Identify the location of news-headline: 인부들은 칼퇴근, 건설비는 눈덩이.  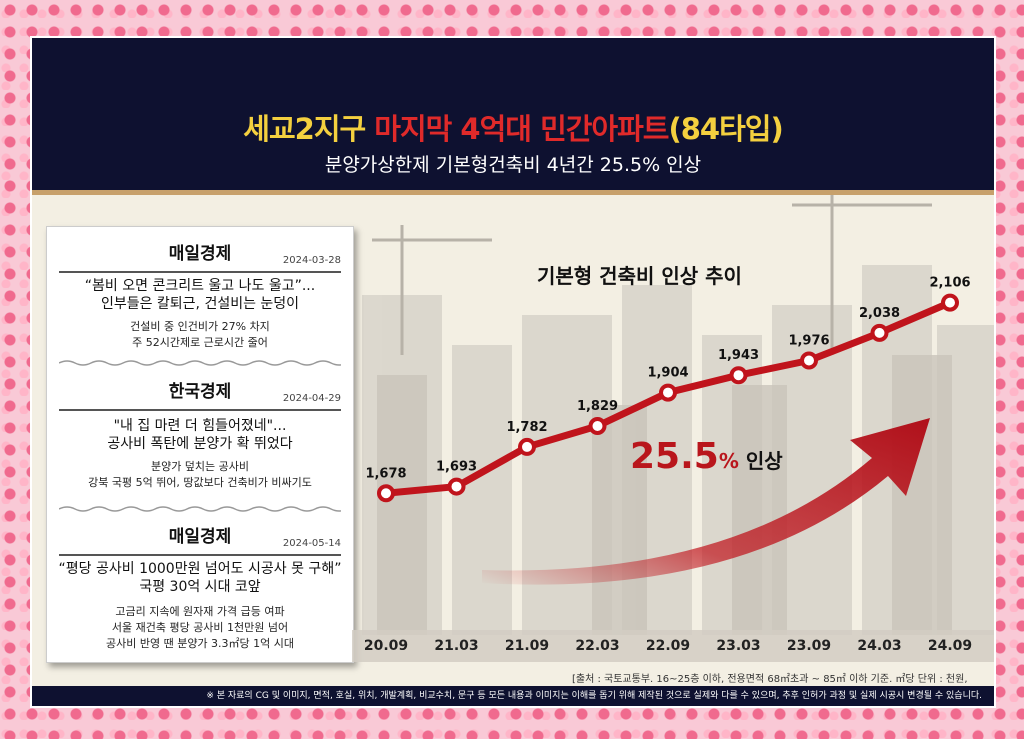
(200, 304).